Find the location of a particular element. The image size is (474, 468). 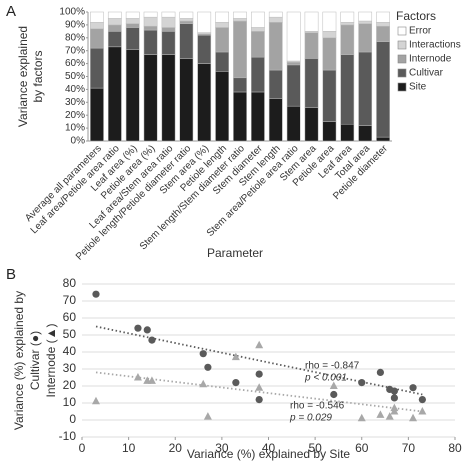

x-axis-title: Parameter is located at coordinates (235, 253).